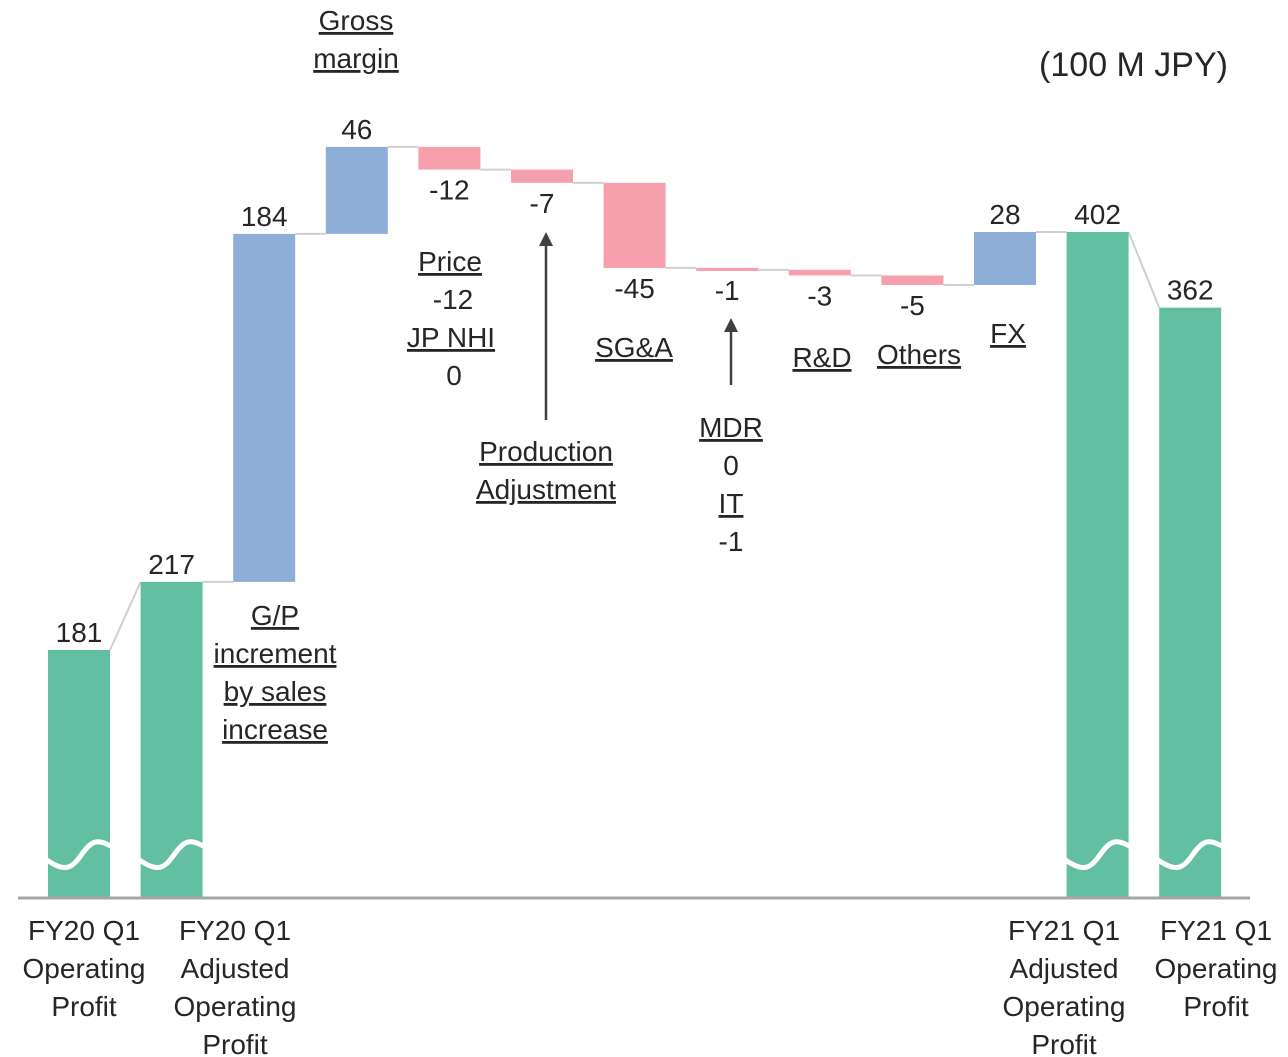 The width and height of the screenshot is (1288, 1057). Describe the element at coordinates (171, 564) in the screenshot. I see `value-label: 217` at that location.